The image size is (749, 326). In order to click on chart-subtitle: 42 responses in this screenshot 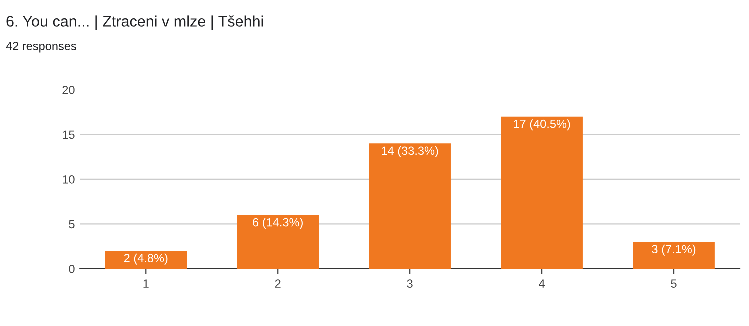, I will do `click(41, 47)`.